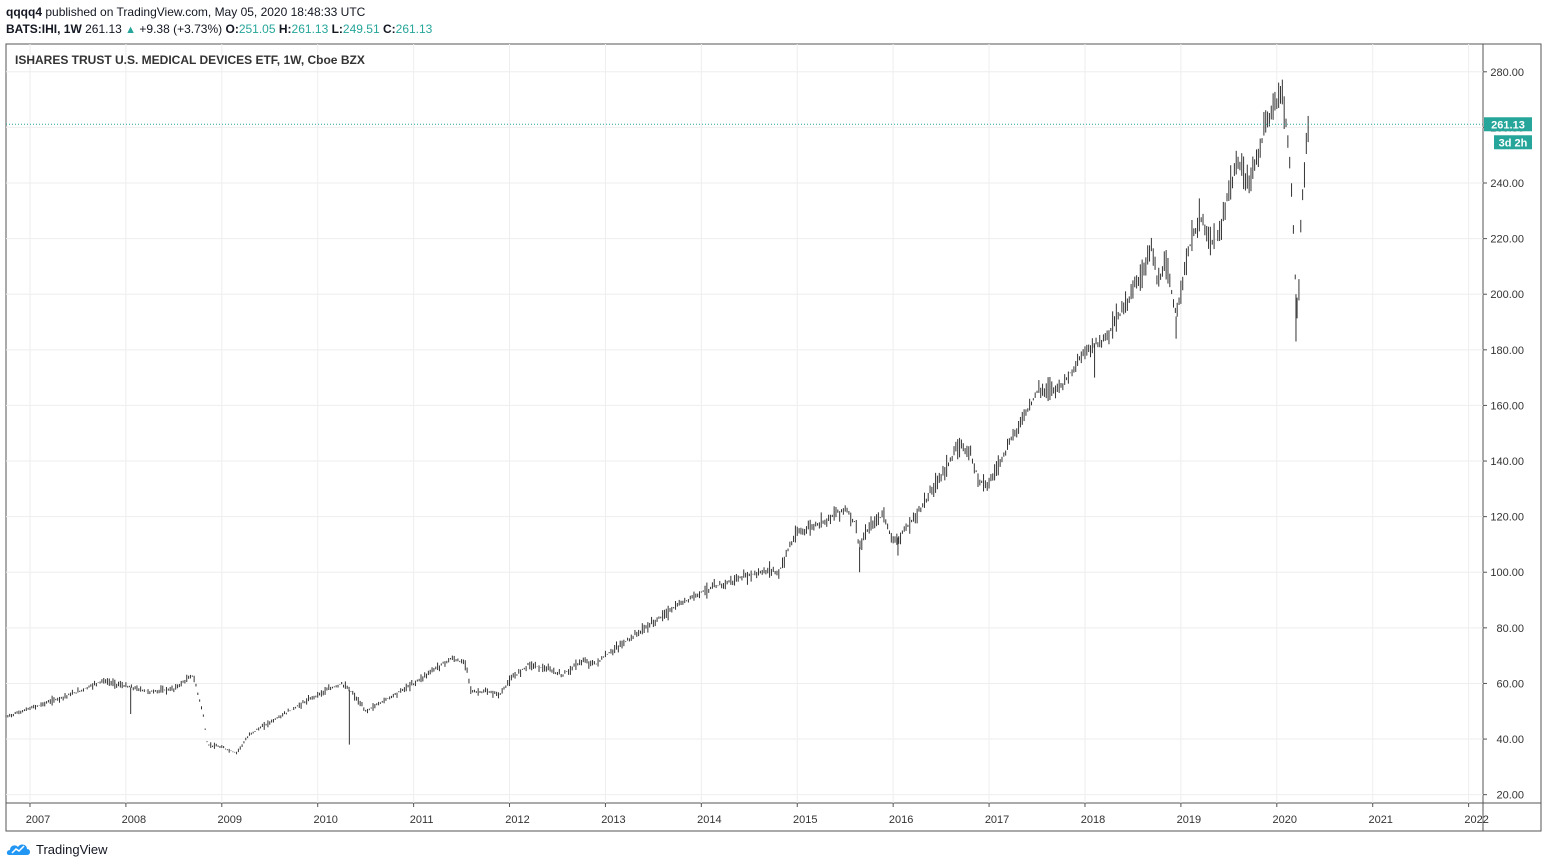 The height and width of the screenshot is (868, 1548). I want to click on price-tick-label: 100.00, so click(1507, 573).